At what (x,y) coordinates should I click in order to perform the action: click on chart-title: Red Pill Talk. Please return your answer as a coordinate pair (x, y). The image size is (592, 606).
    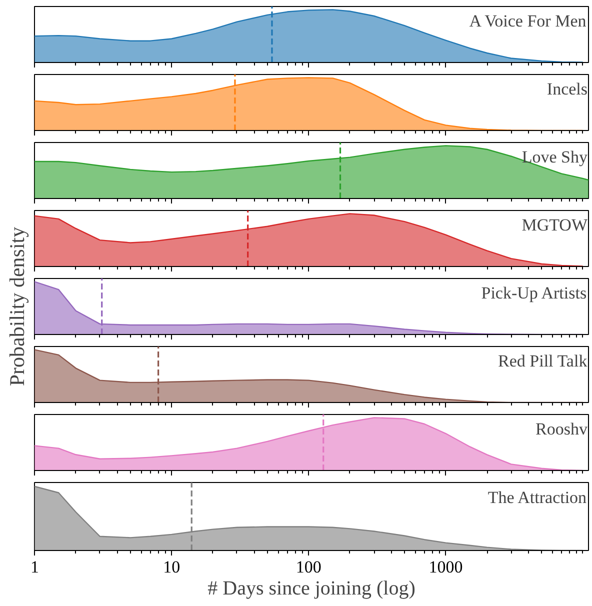
    Looking at the image, I should click on (543, 361).